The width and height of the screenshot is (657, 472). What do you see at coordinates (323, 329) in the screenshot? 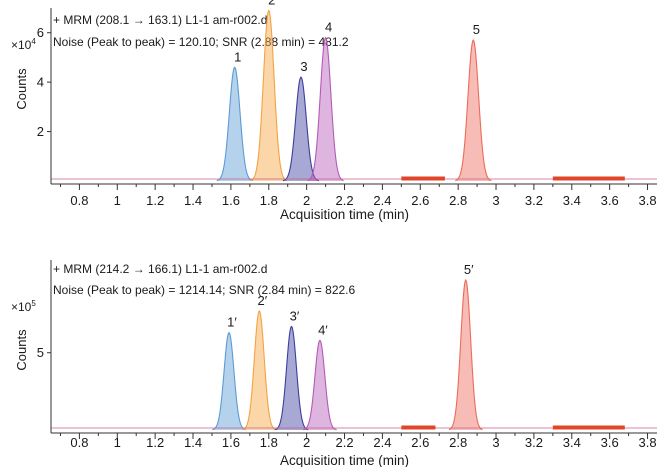
I see `peak-label: 4′` at bounding box center [323, 329].